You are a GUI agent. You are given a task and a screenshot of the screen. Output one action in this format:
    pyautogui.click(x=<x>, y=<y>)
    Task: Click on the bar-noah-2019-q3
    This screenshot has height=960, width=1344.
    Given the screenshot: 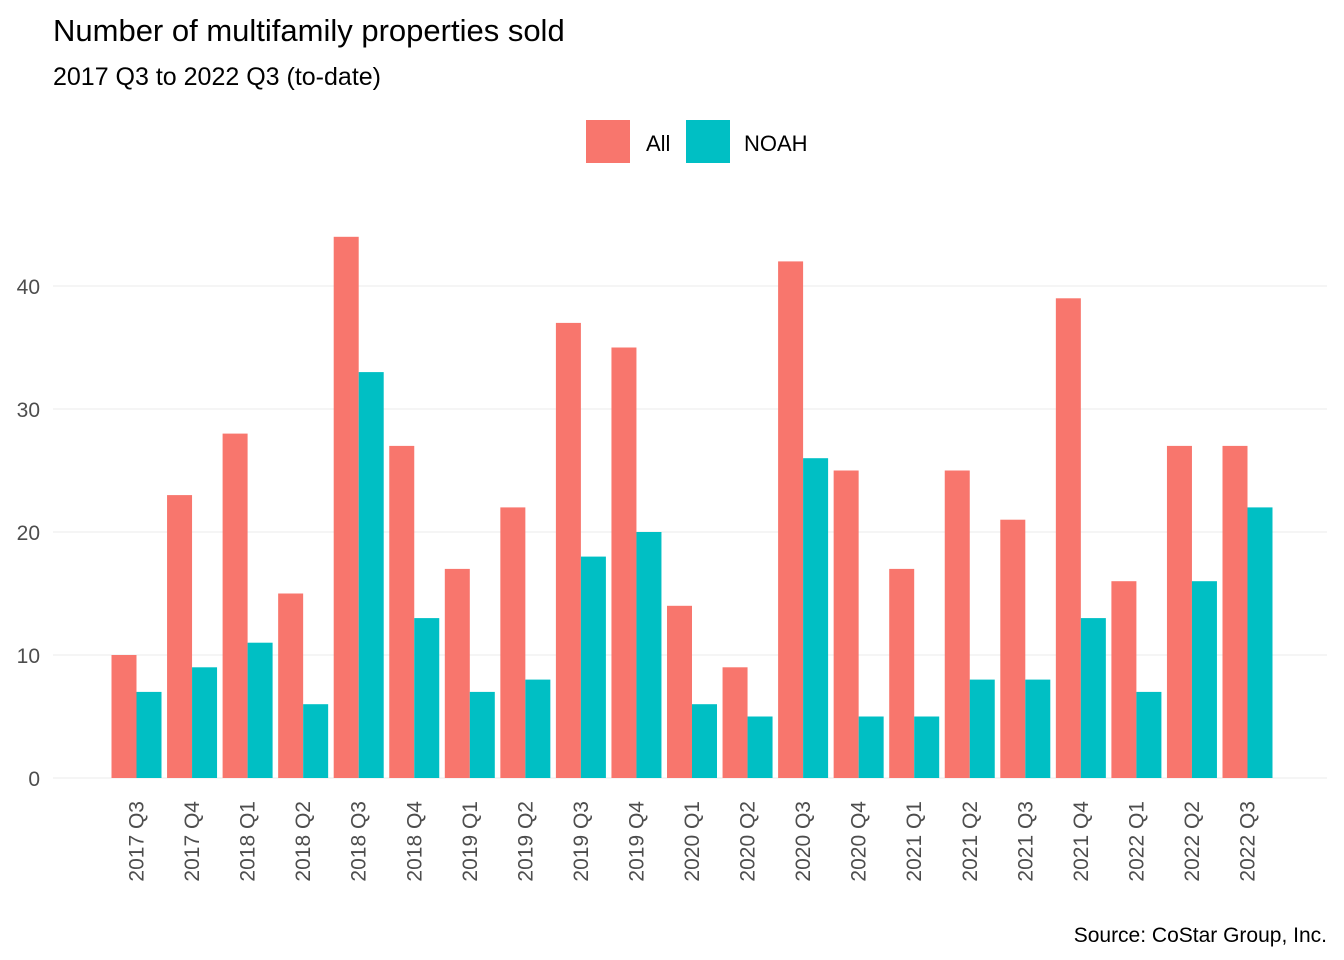 What is the action you would take?
    pyautogui.click(x=593, y=667)
    